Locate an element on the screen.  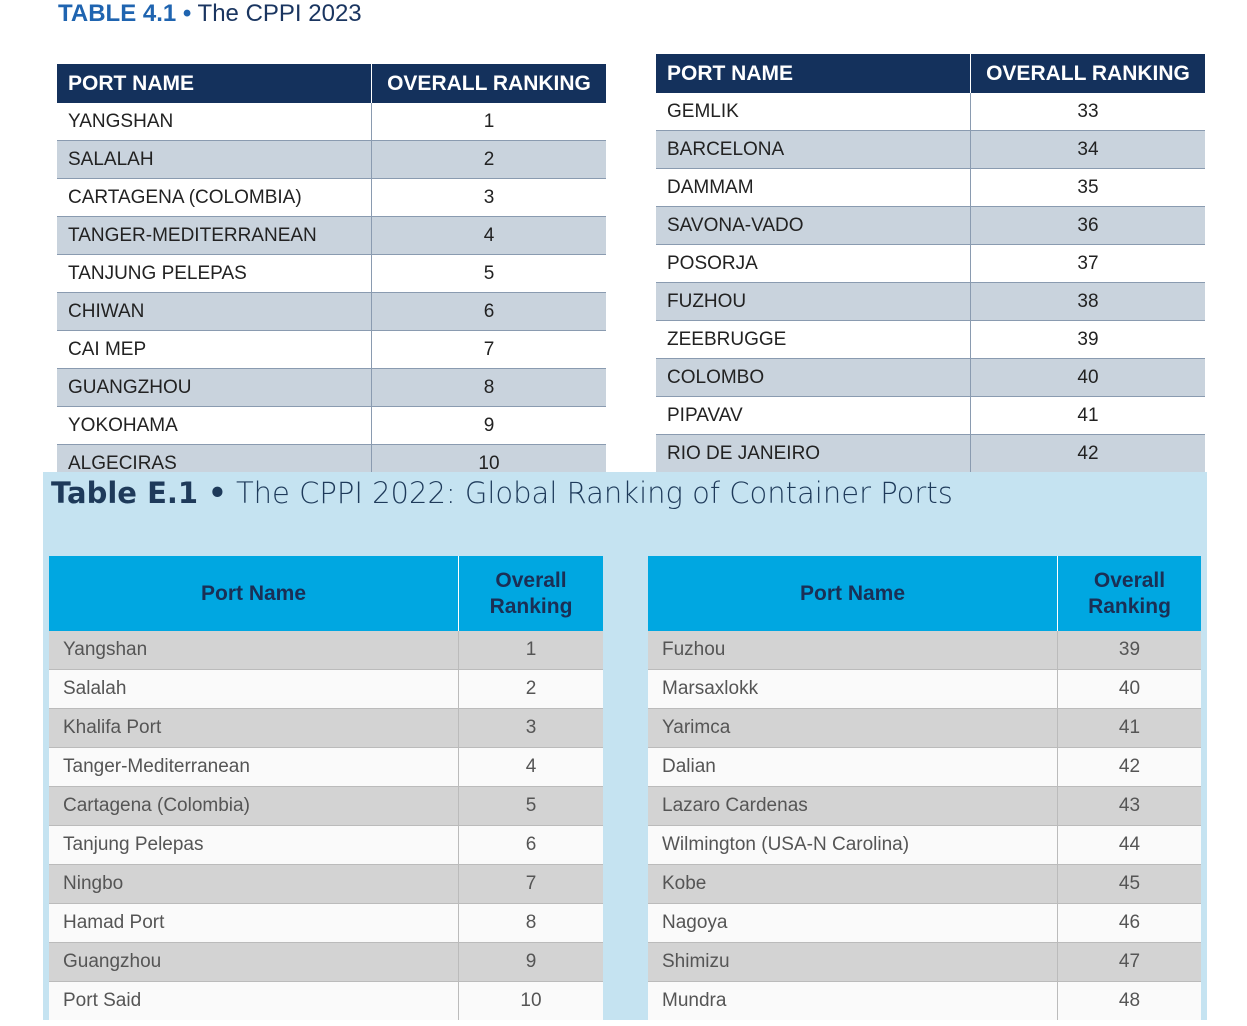
port-name: Tanjung Pelepas is located at coordinates (254, 845).